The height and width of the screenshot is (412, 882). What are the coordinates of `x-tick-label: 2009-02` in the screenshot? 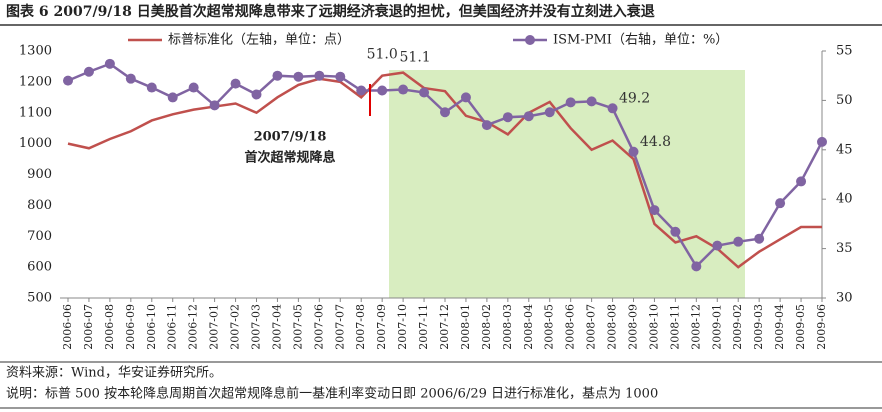 It's located at (737, 327).